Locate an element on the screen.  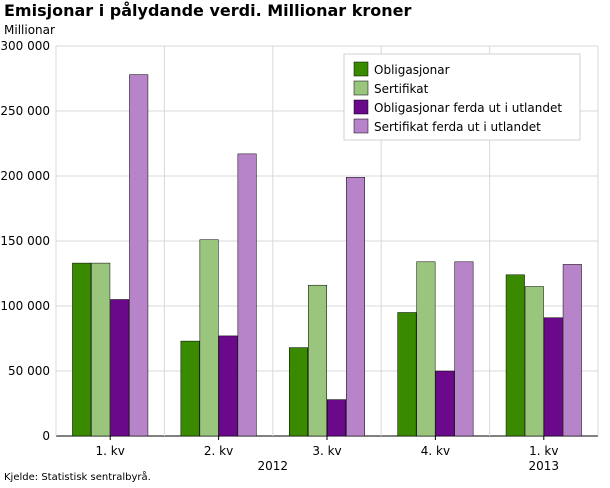
y-tick-label: 0 is located at coordinates (46, 436).